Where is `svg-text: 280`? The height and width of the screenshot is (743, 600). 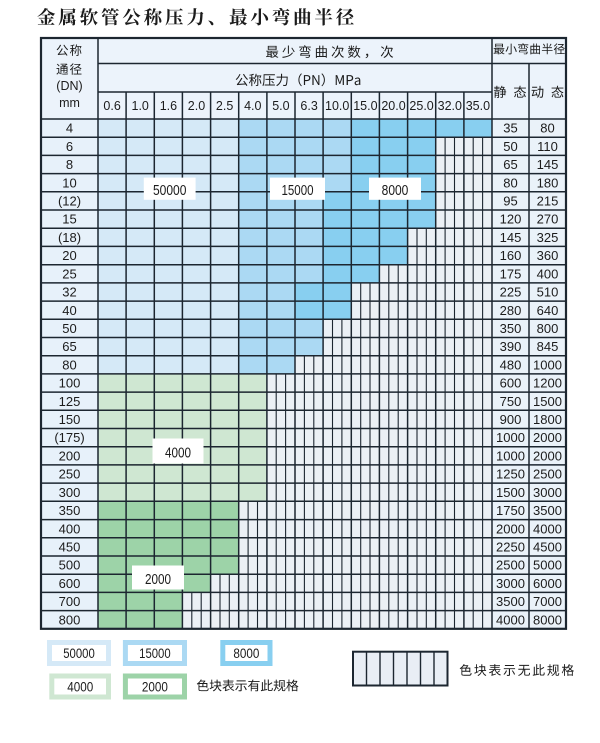
svg-text: 280 is located at coordinates (511, 310).